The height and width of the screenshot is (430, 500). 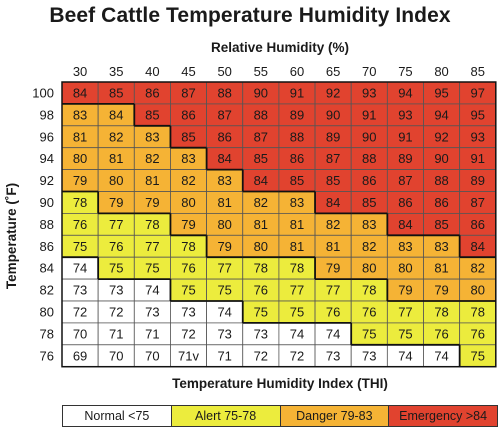 What do you see at coordinates (47, 158) in the screenshot?
I see `y-tick-label: 94` at bounding box center [47, 158].